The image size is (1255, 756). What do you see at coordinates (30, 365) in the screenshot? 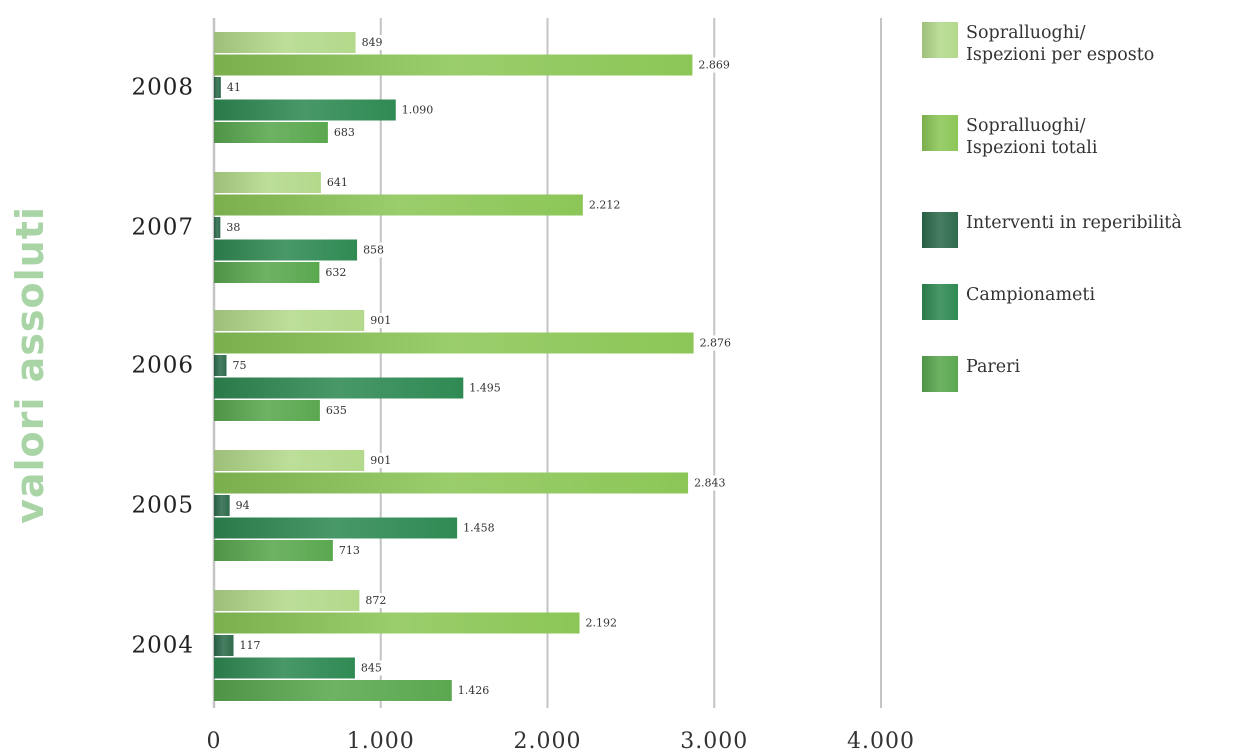
I see `y-axis-label: valori assoluti` at bounding box center [30, 365].